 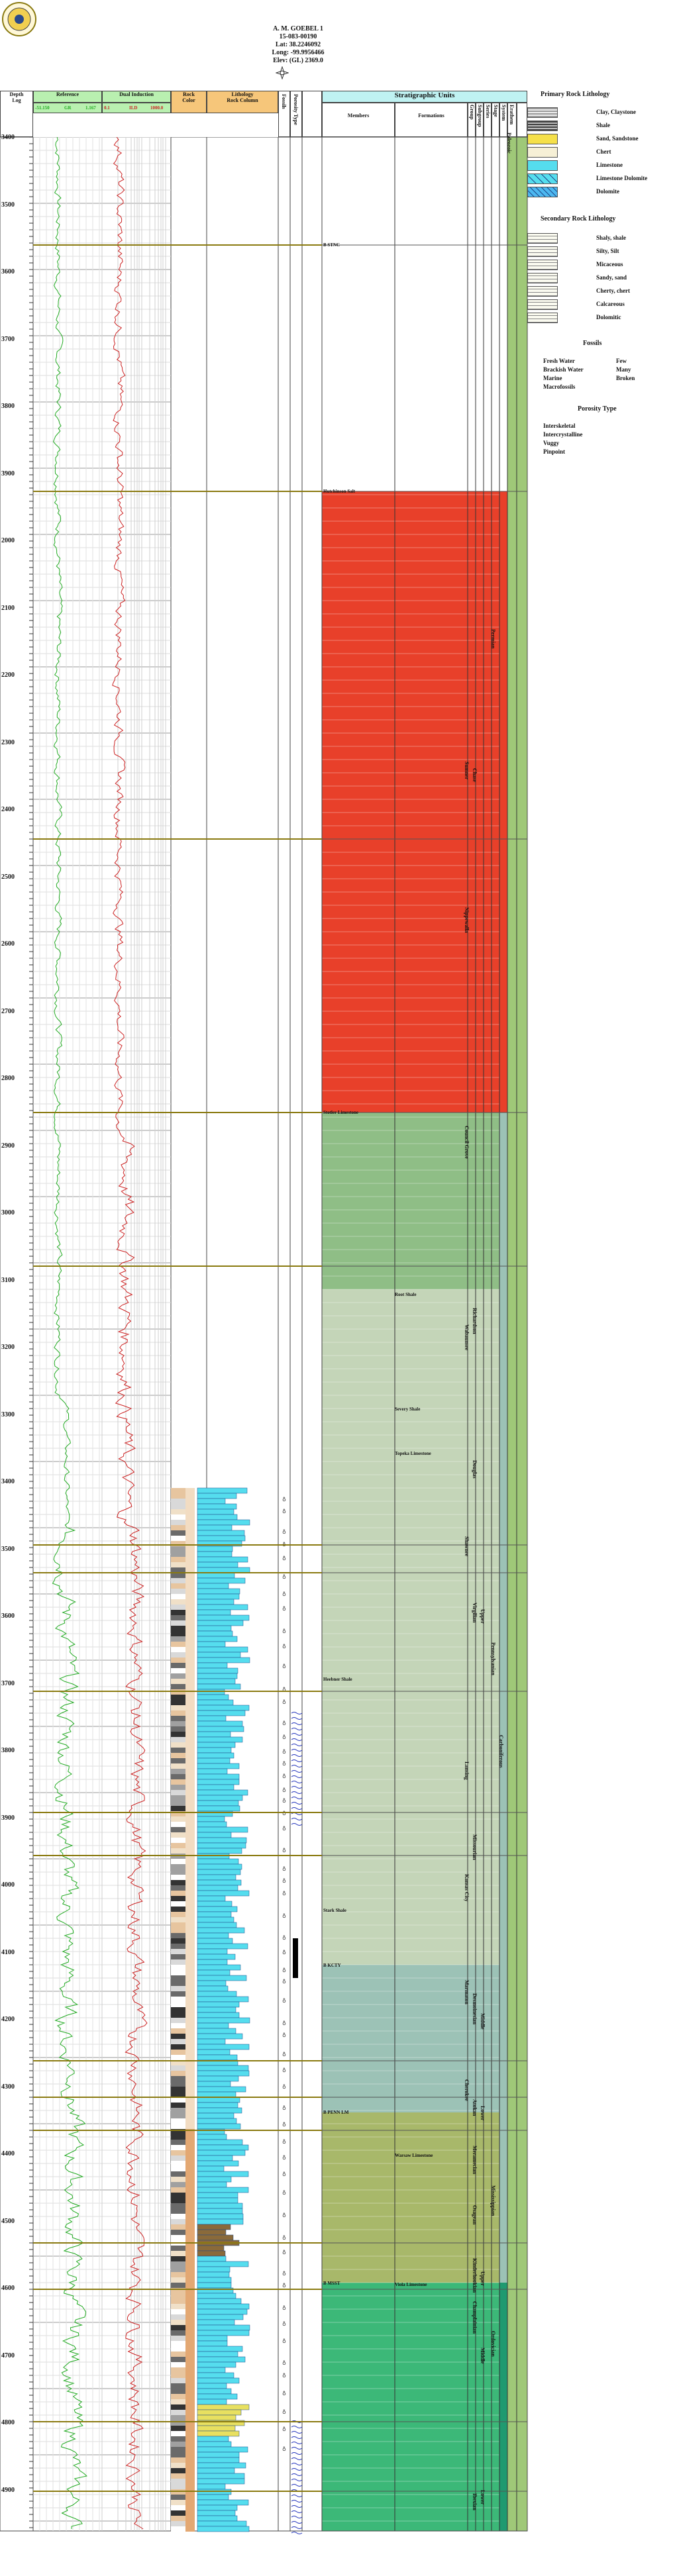 What do you see at coordinates (467, 1337) in the screenshot?
I see `strat-unit-label: Wabaunsee` at bounding box center [467, 1337].